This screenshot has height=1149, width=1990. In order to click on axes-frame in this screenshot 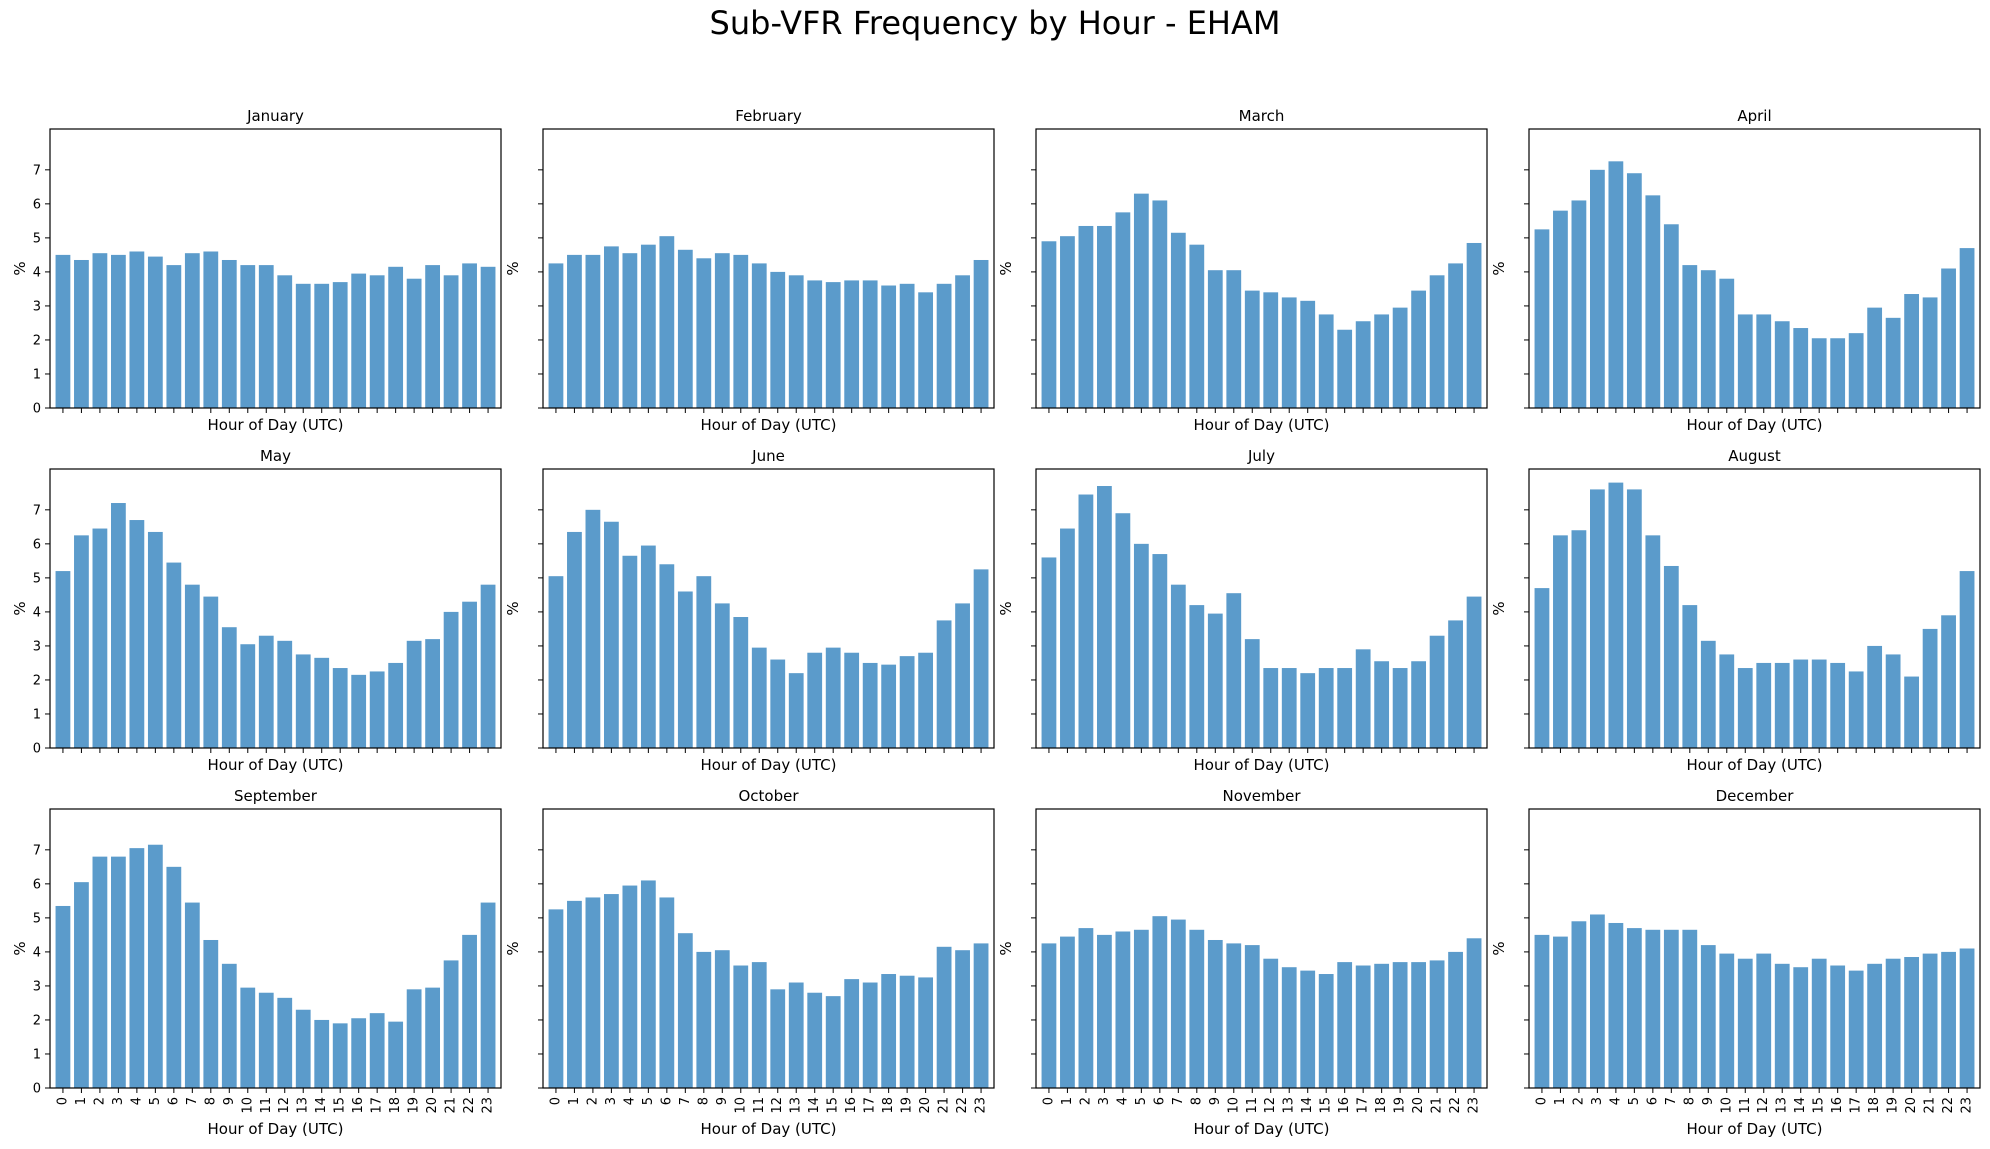, I will do `click(275, 948)`.